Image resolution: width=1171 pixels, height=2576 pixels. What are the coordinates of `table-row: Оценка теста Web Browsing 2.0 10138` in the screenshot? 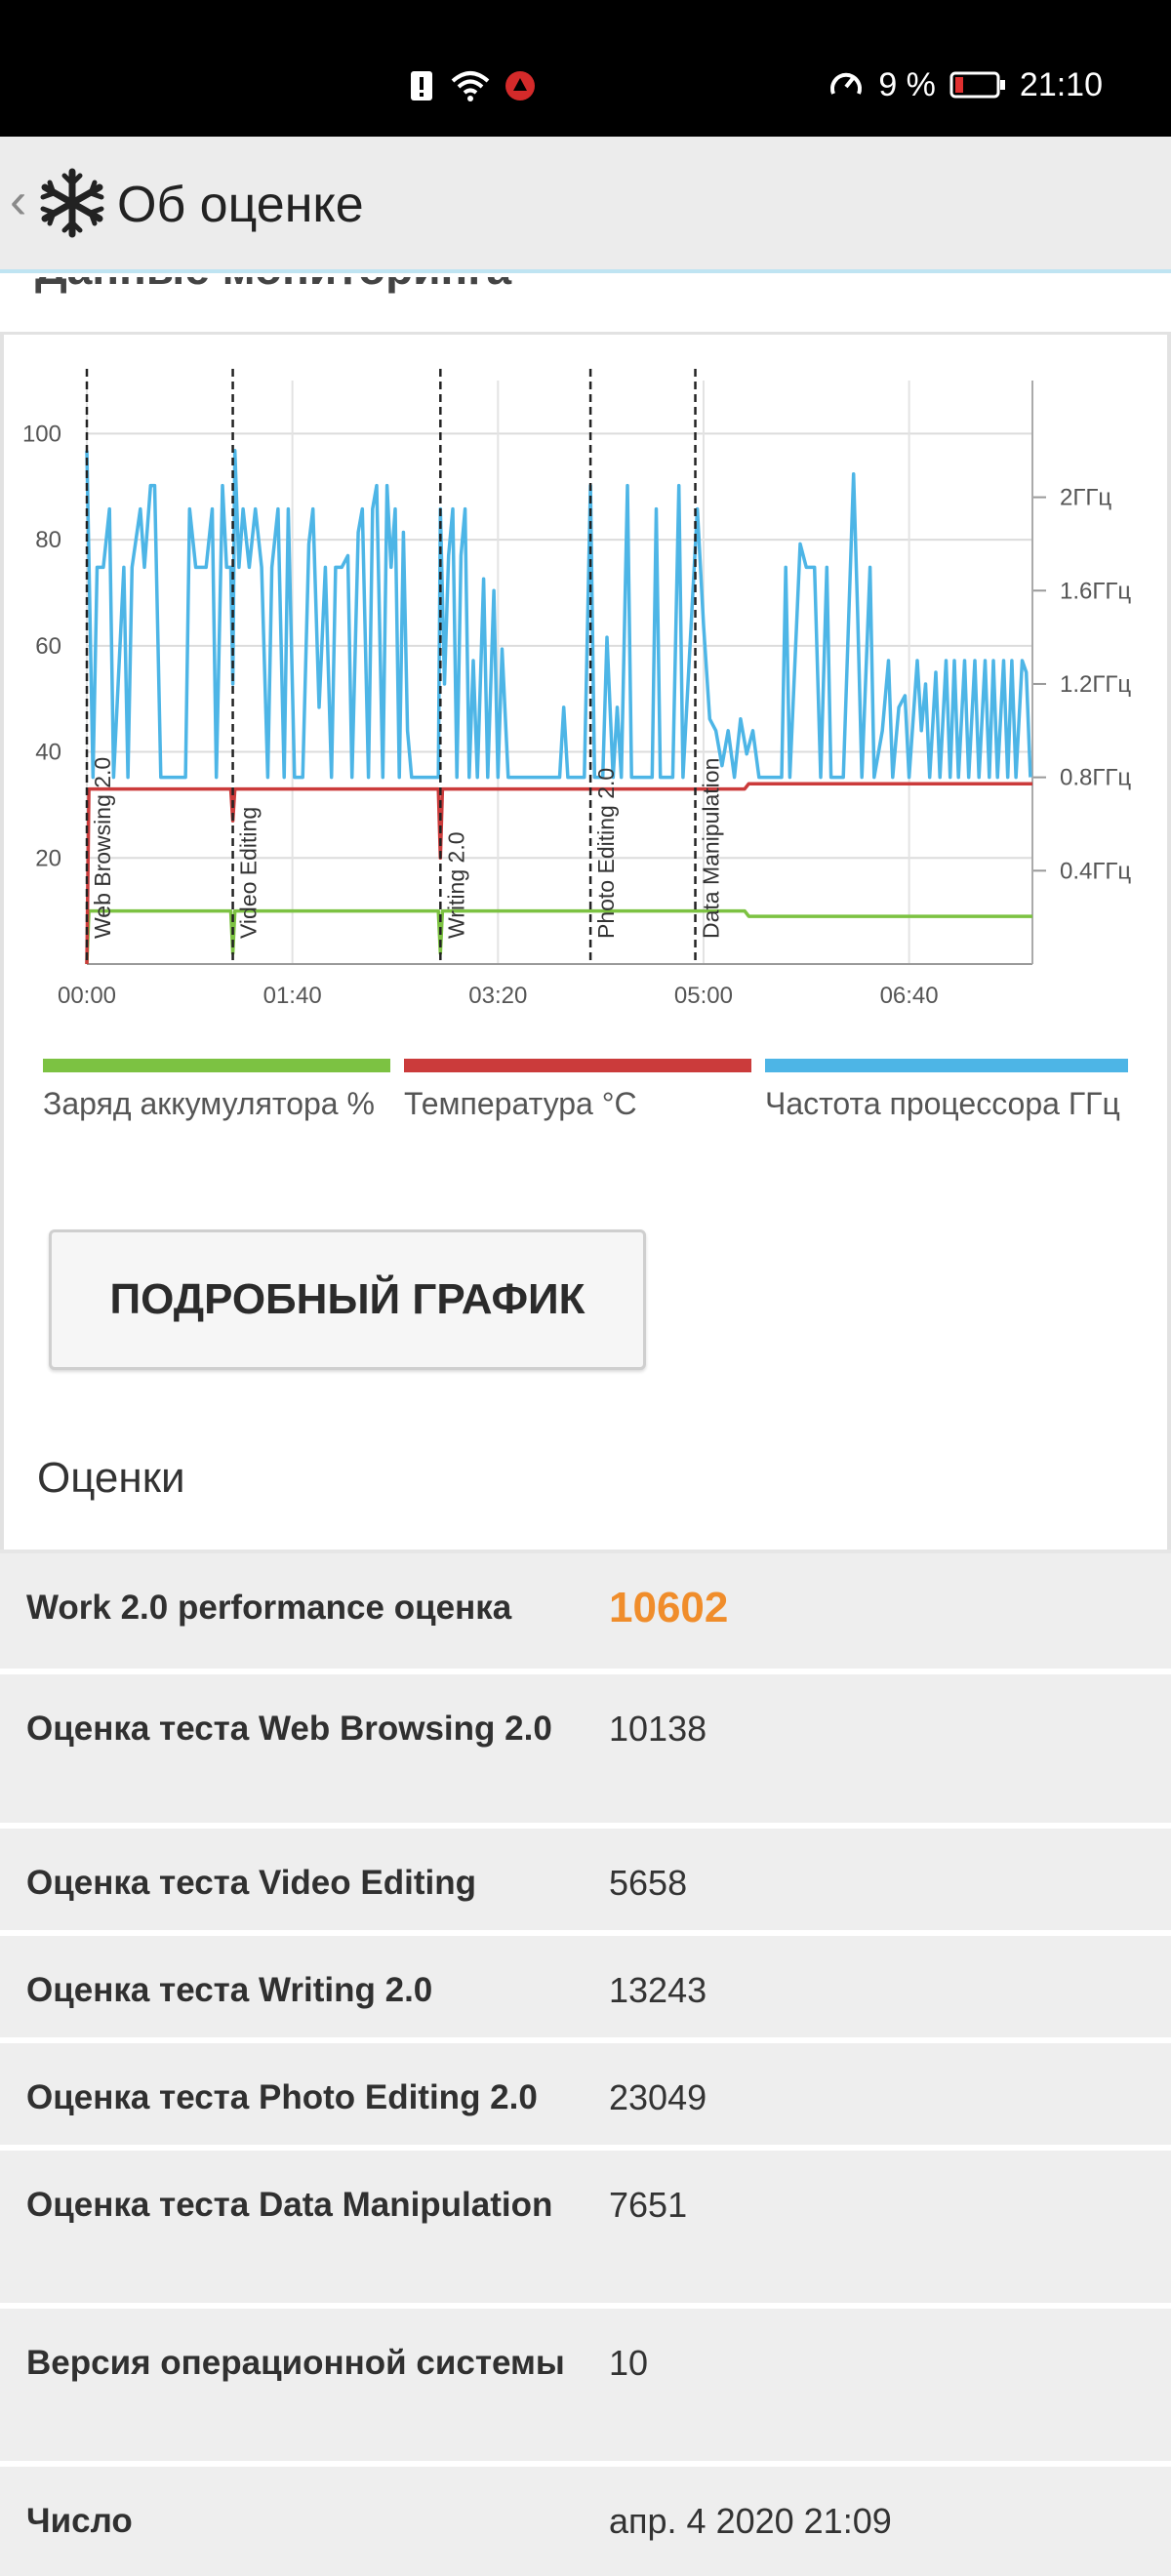 It's located at (585, 1751).